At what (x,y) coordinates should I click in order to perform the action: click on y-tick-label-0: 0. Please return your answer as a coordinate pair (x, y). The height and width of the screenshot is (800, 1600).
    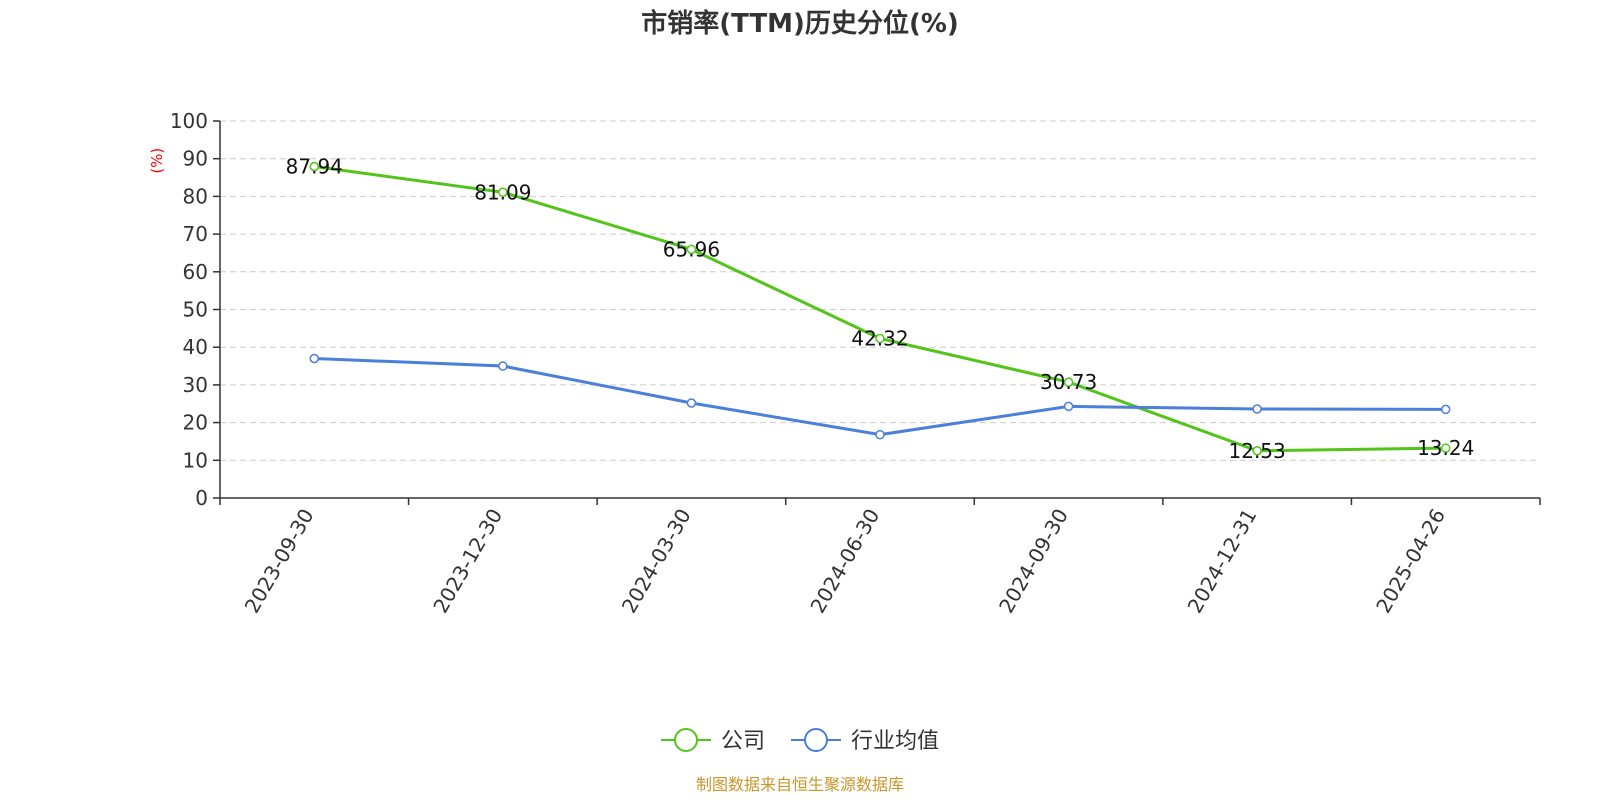
    Looking at the image, I should click on (201, 498).